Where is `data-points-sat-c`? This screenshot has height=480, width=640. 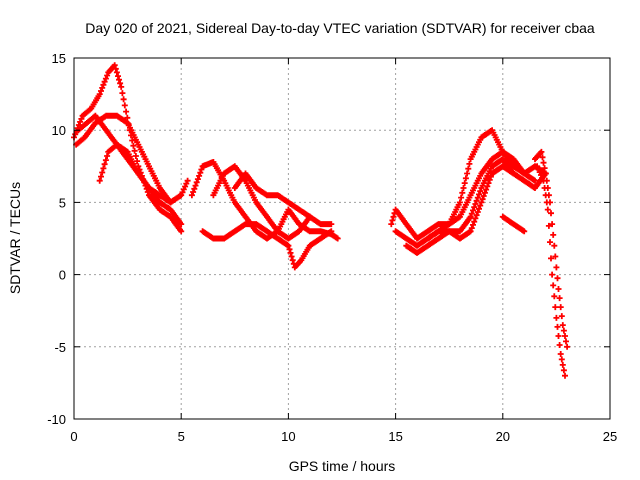 data-points-sat-c is located at coordinates (132, 159).